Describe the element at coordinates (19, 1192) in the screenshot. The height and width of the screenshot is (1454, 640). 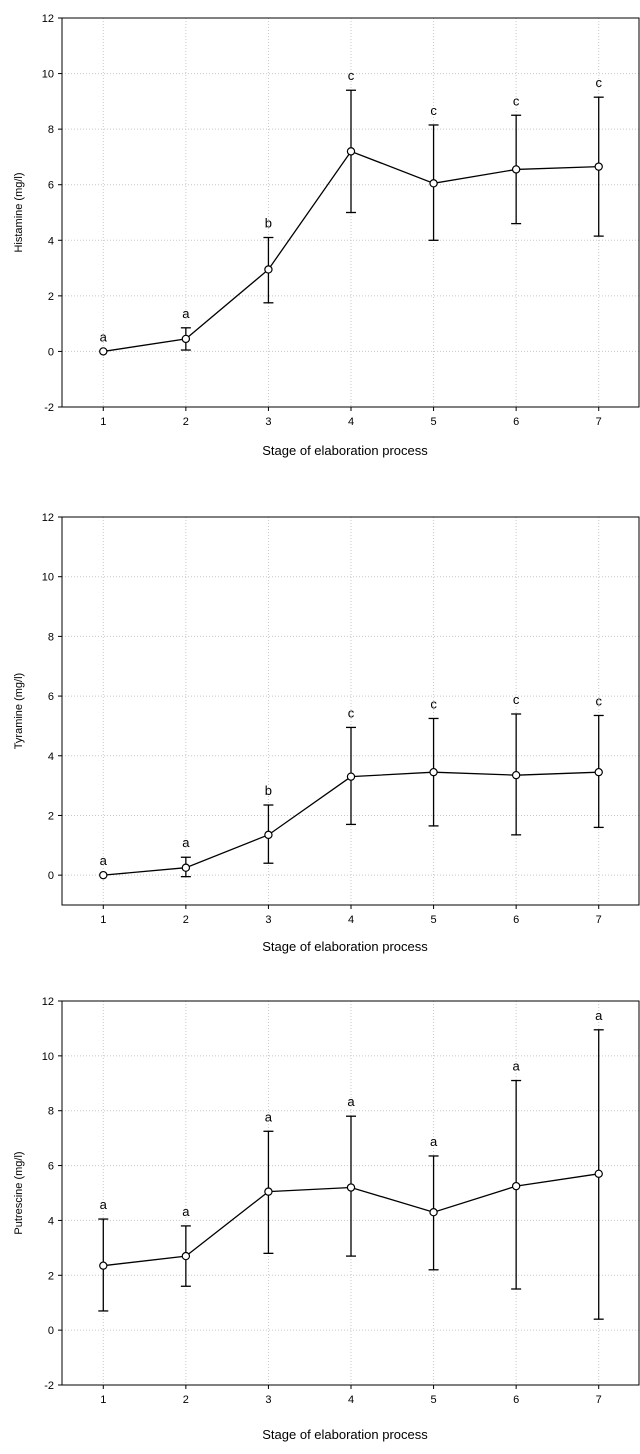
I see `y-axis-title: Putrescine (mg/l)` at that location.